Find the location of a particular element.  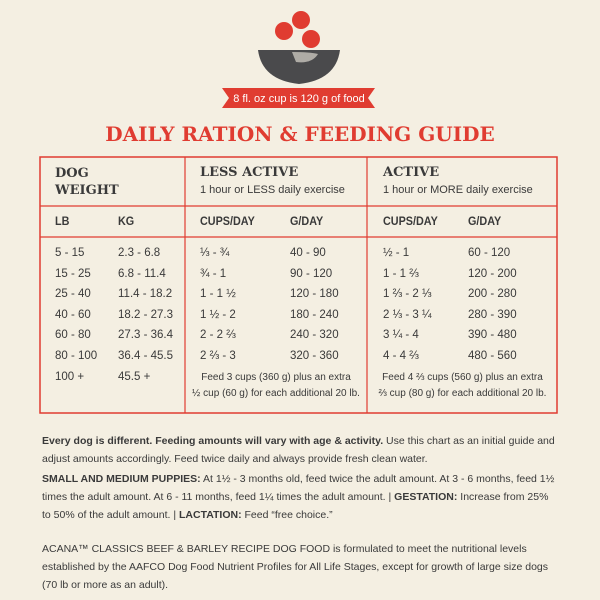

table-cell: ½ - 1 is located at coordinates (396, 253).